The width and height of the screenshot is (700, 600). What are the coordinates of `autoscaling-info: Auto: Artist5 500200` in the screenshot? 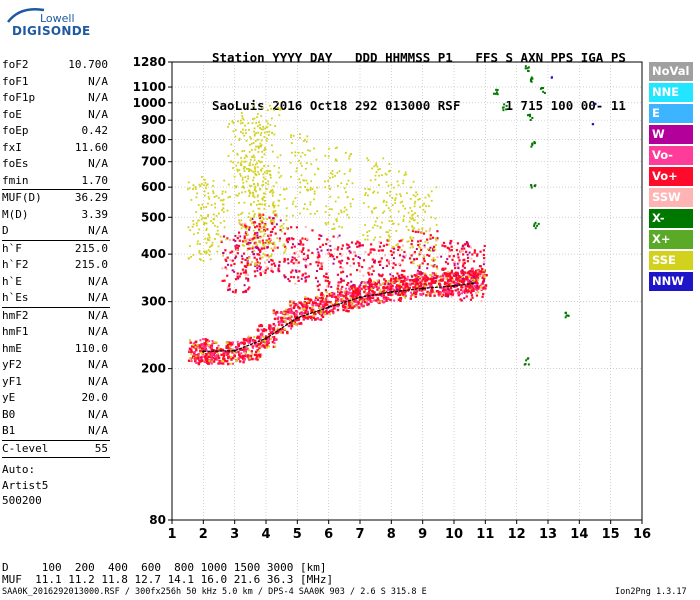 It's located at (56, 485).